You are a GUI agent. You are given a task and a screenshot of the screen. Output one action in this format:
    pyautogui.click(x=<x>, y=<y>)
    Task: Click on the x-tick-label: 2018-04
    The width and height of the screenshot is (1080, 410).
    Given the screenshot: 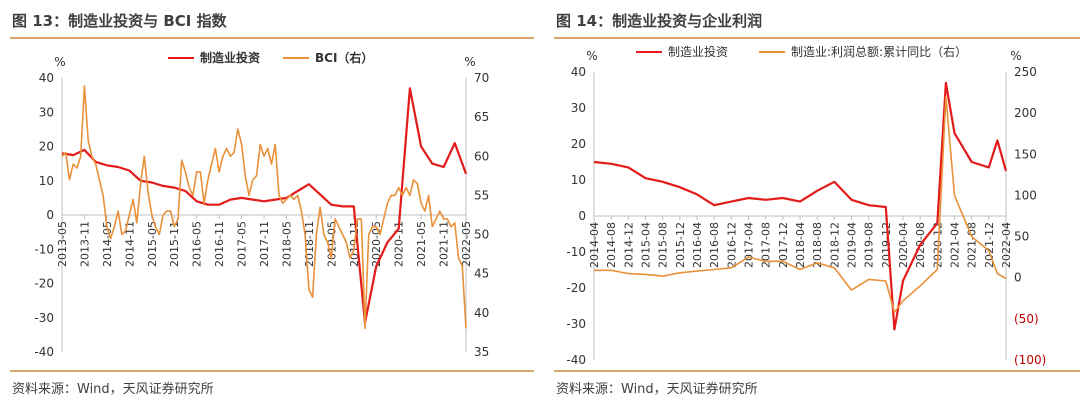 What is the action you would take?
    pyautogui.click(x=800, y=245)
    